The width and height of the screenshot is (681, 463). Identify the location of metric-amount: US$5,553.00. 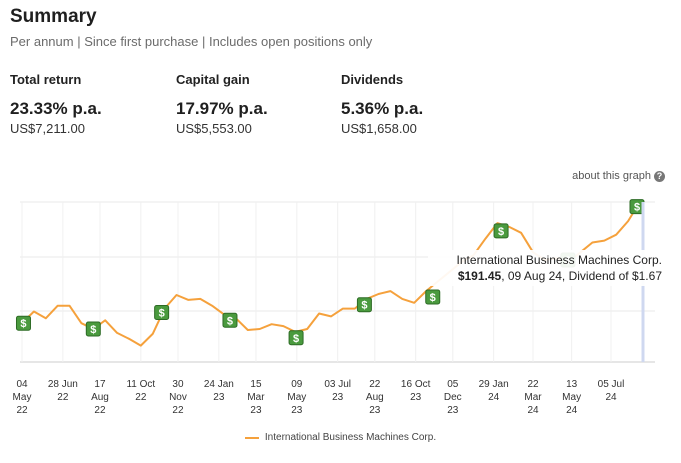
(214, 128).